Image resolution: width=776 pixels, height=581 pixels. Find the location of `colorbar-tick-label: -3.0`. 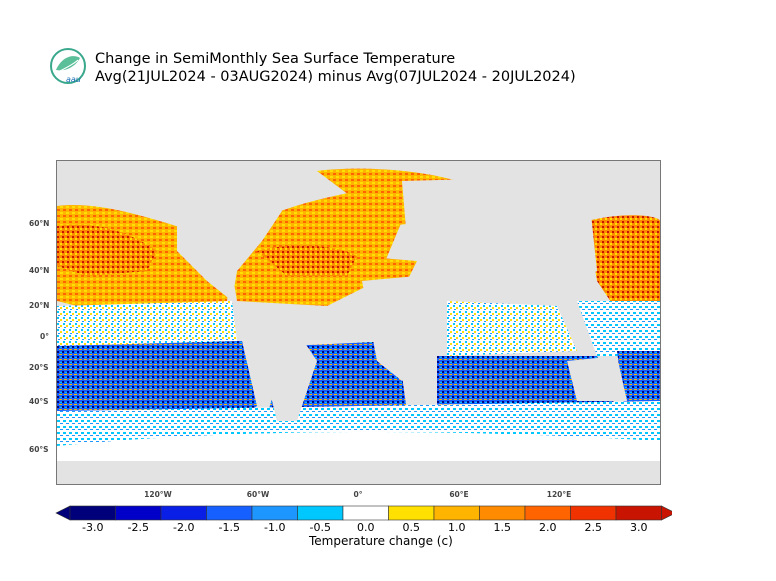

colorbar-tick-label: -3.0 is located at coordinates (93, 527).